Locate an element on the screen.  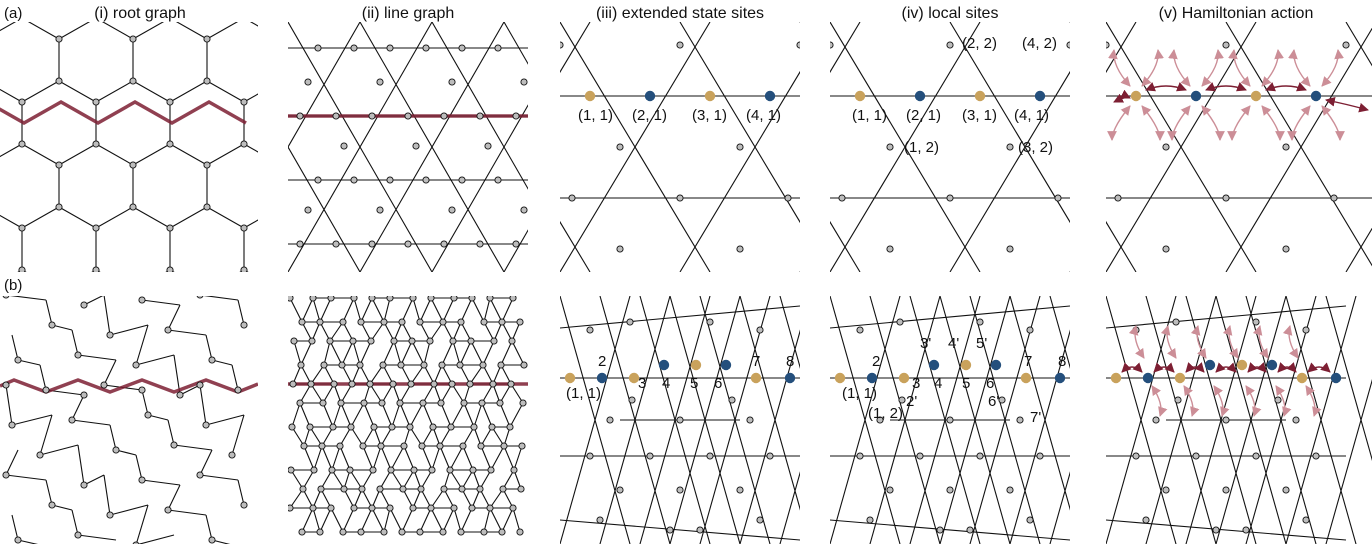
b-iv-gray-label-3: 3 is located at coordinates (916, 383).